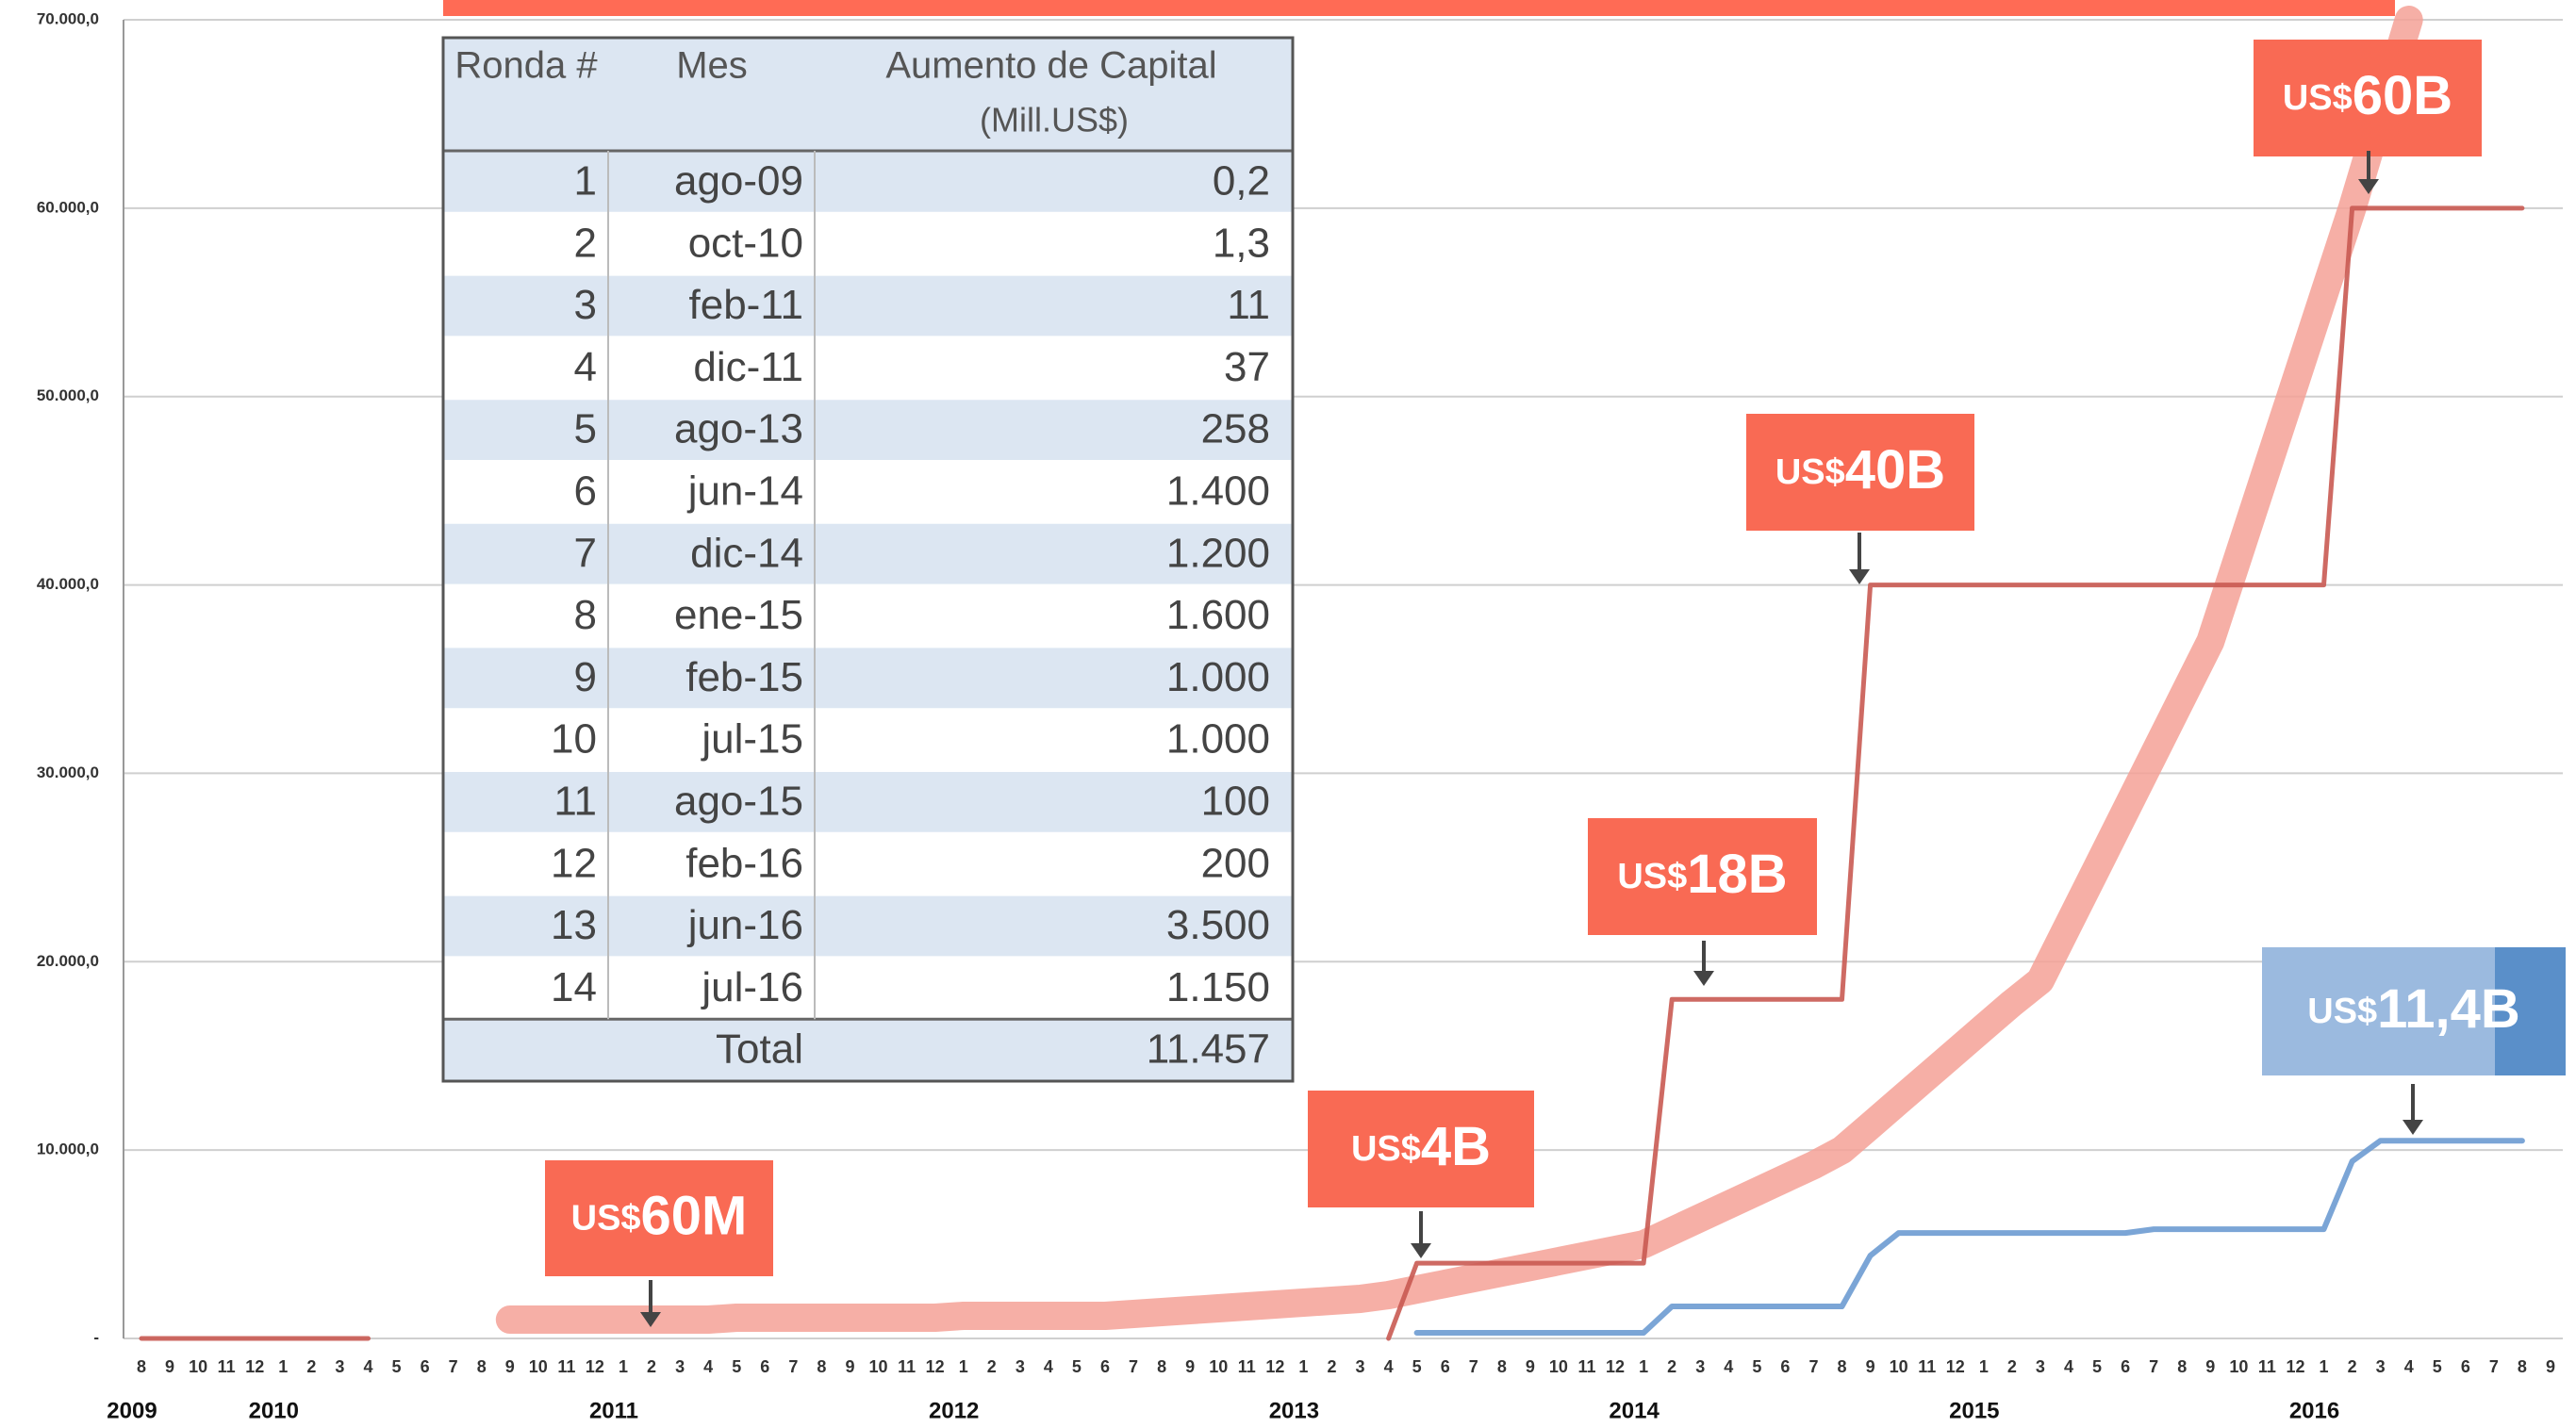  What do you see at coordinates (1248, 305) in the screenshot?
I see `table-cell: 11` at bounding box center [1248, 305].